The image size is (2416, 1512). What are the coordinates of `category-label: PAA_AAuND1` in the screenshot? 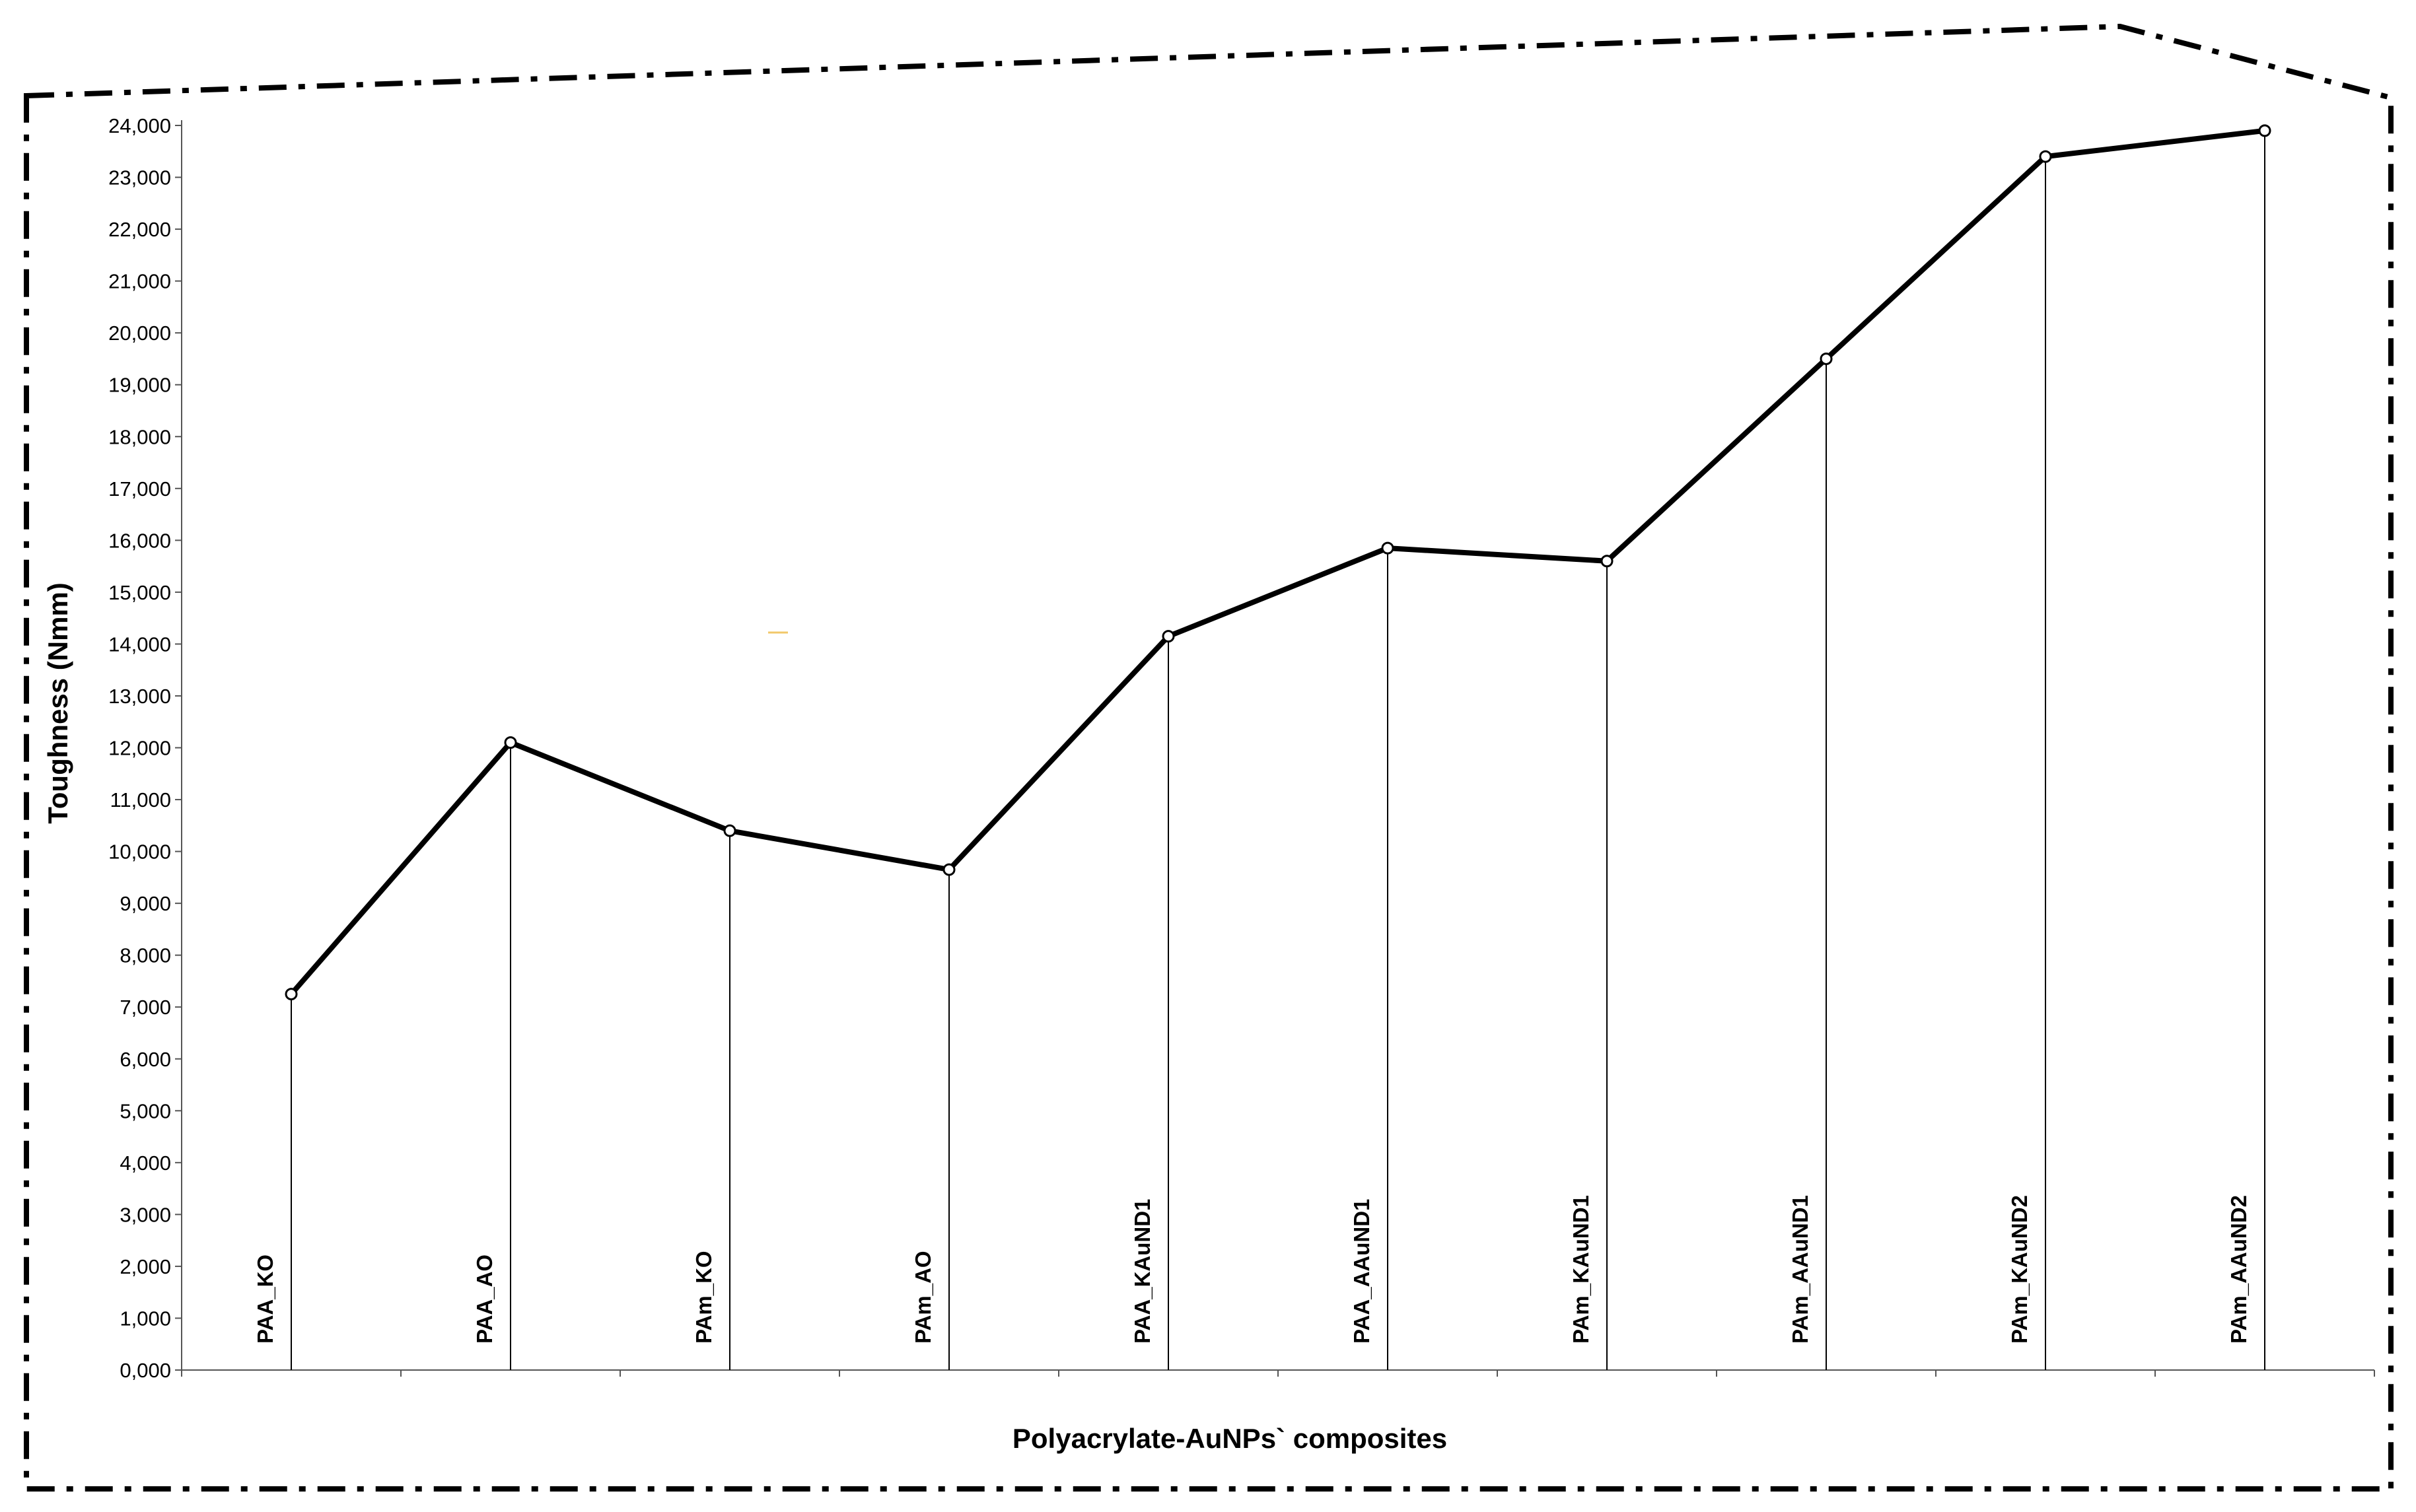 It's located at (1361, 1272).